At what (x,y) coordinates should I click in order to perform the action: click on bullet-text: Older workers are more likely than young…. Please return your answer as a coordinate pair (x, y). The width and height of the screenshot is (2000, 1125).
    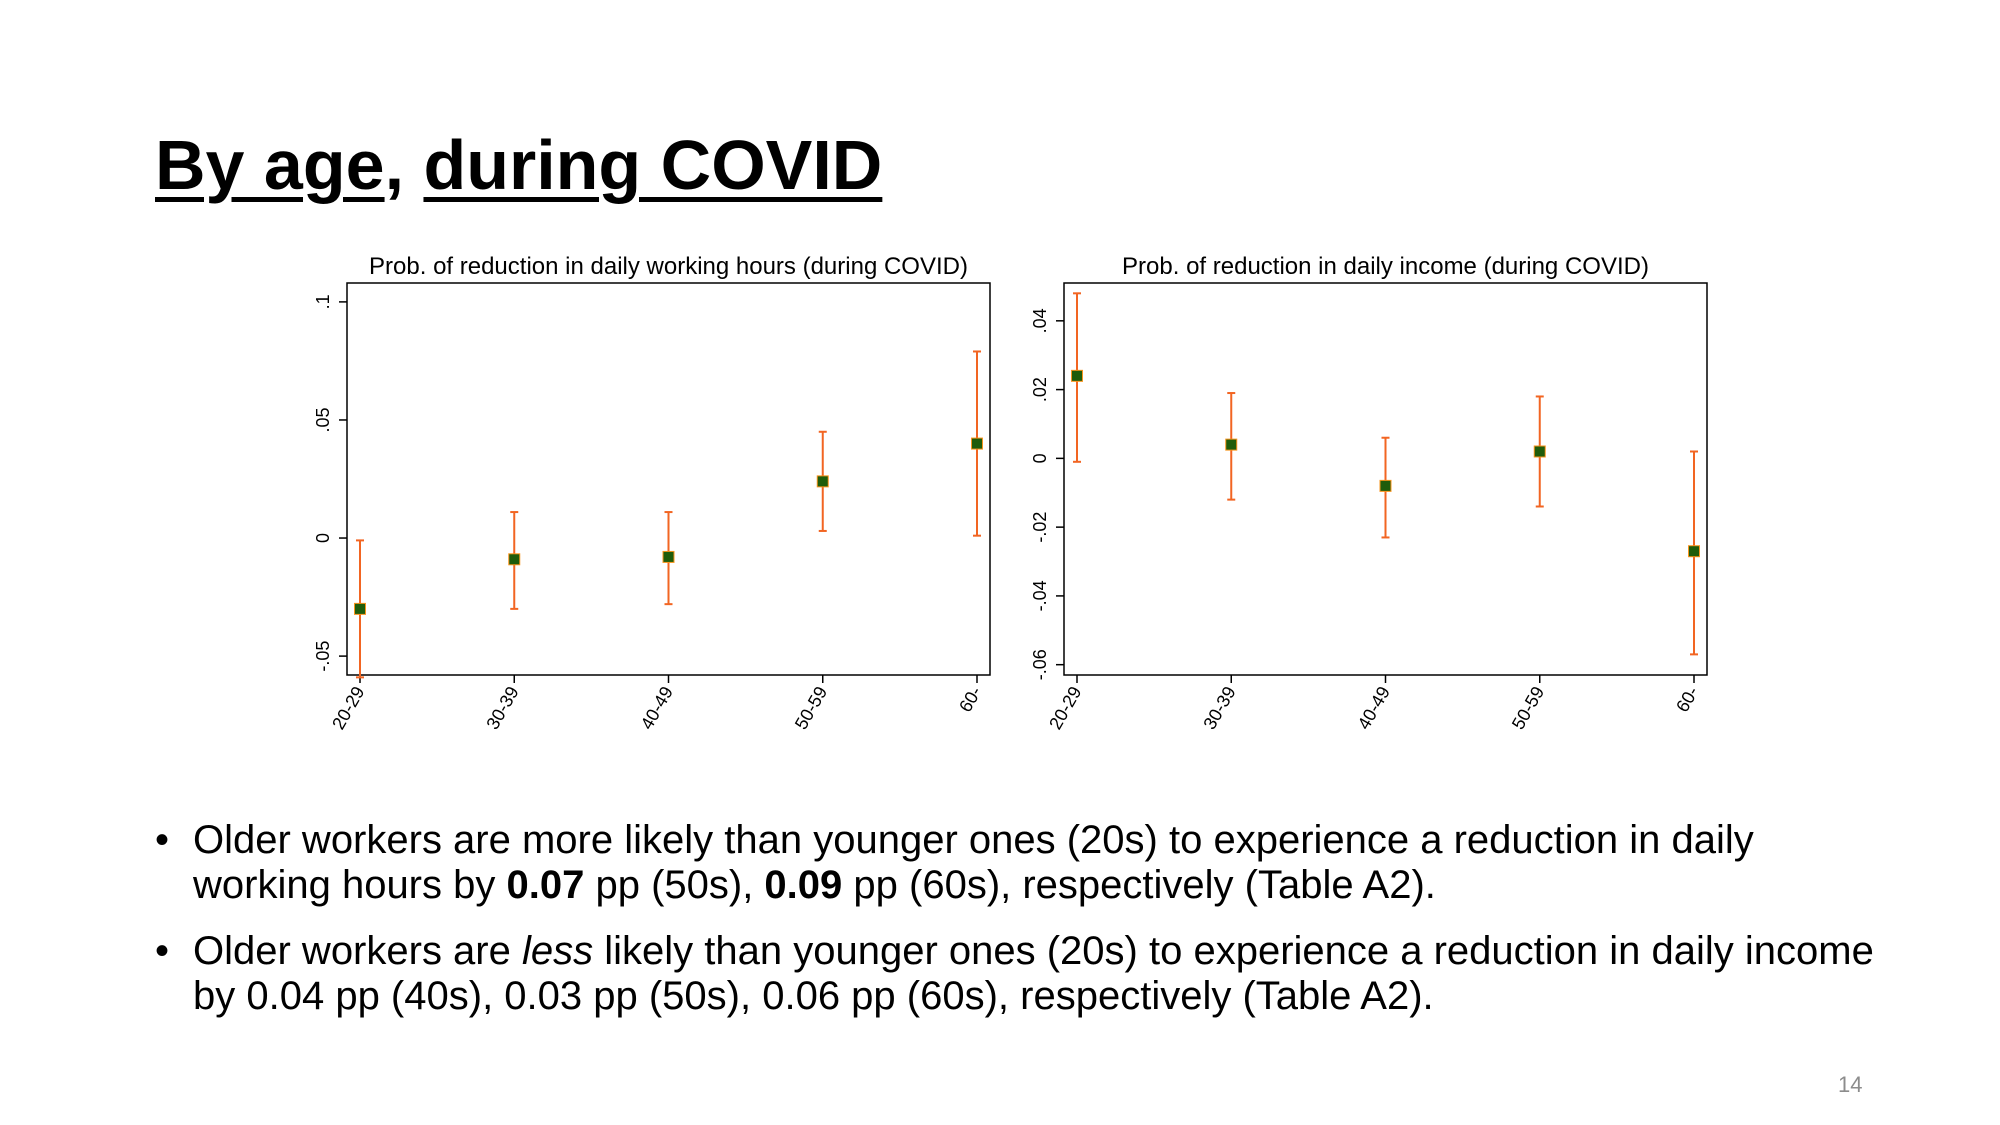
    Looking at the image, I should click on (973, 862).